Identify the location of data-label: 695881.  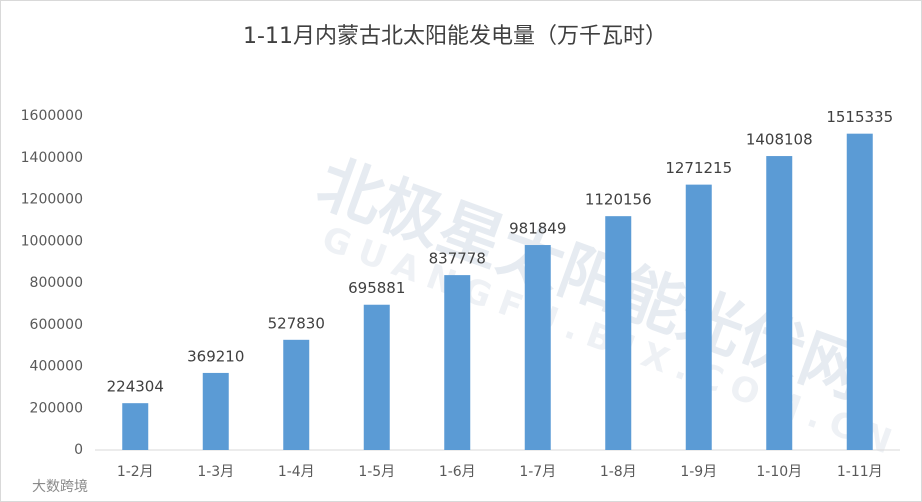
(376, 288).